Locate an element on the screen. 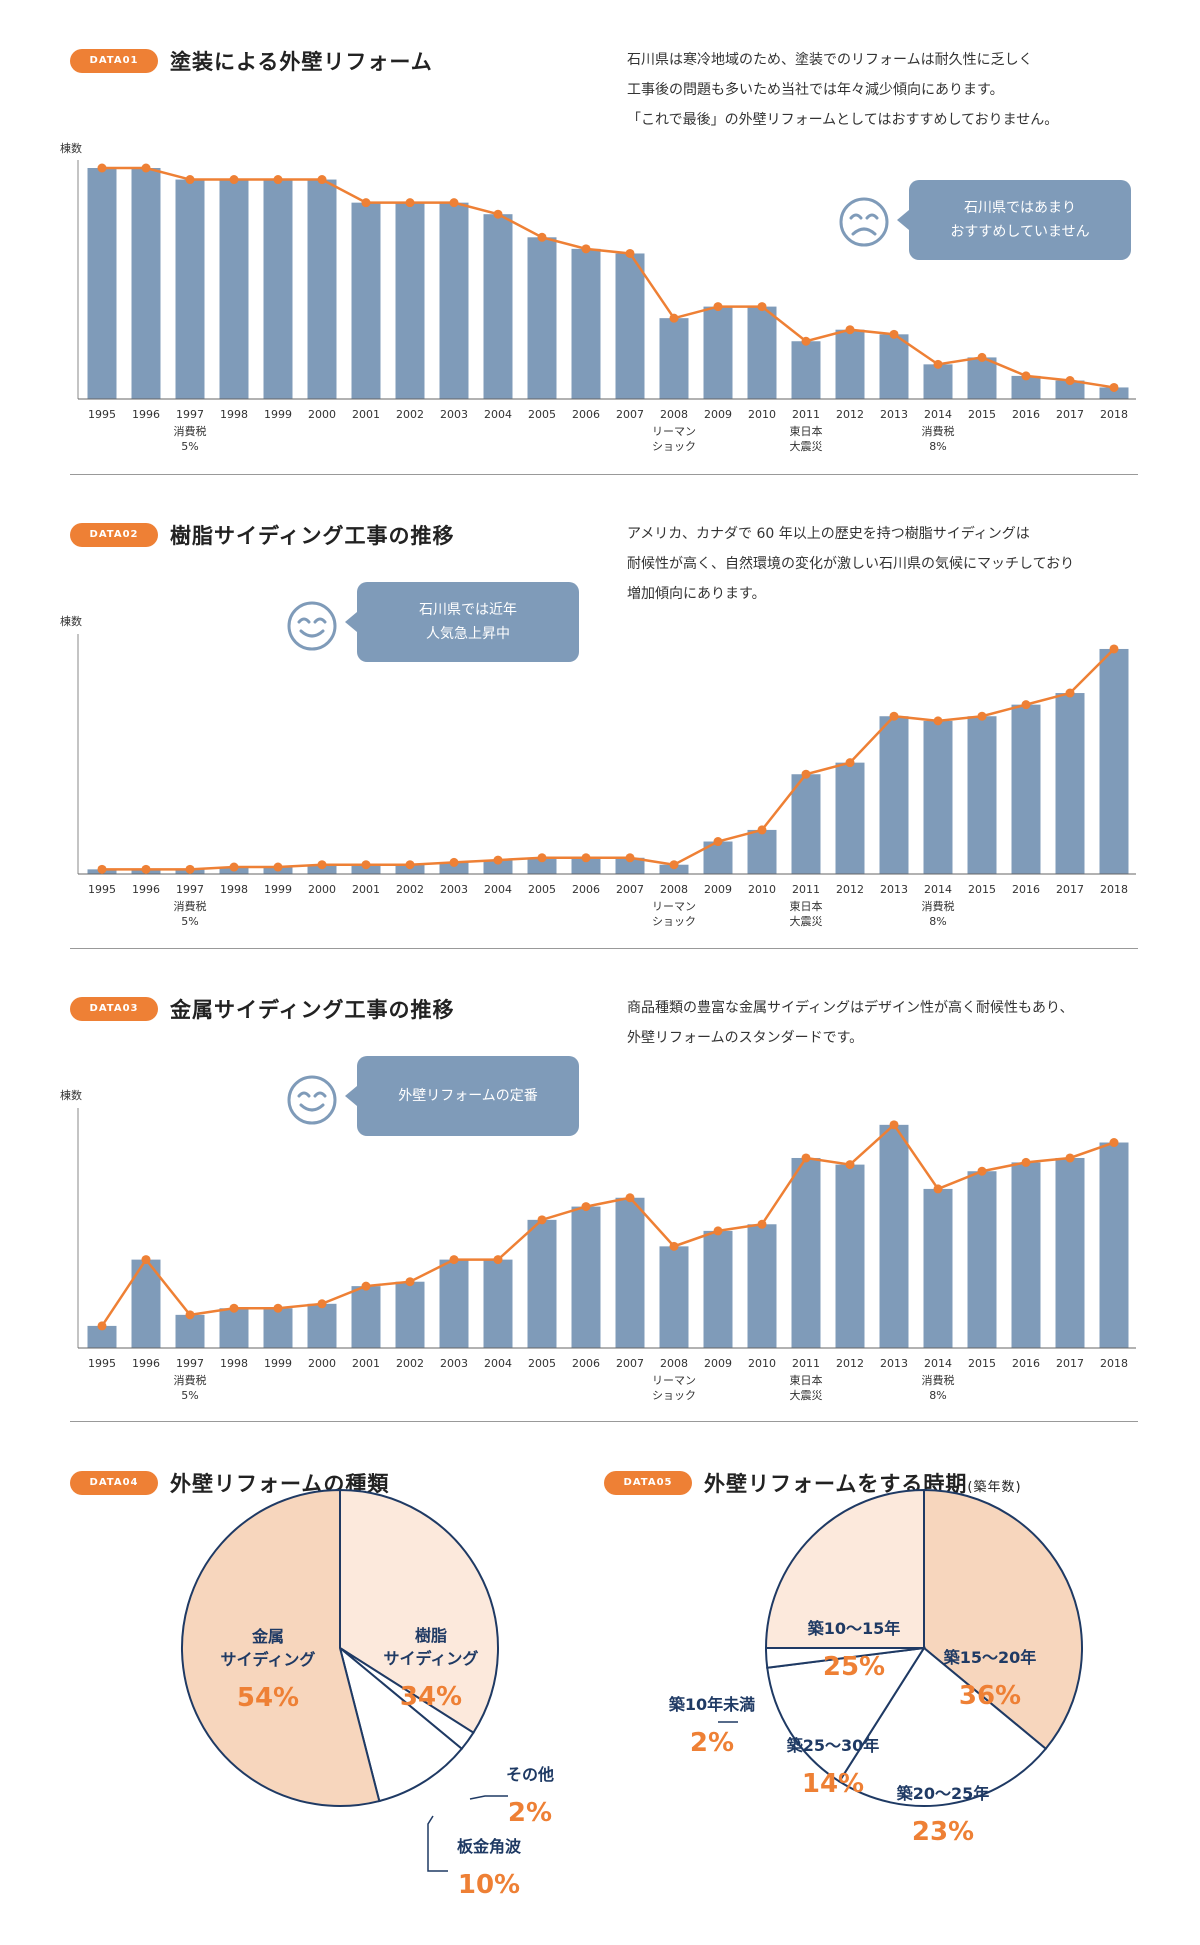 The height and width of the screenshot is (1945, 1200). x-tick-label: 1999 is located at coordinates (278, 889).